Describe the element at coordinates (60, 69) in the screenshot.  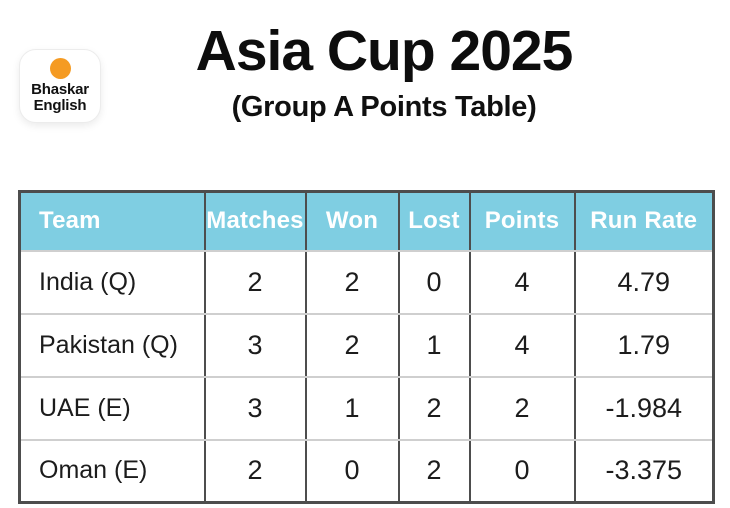
I see `sun-dot-icon` at that location.